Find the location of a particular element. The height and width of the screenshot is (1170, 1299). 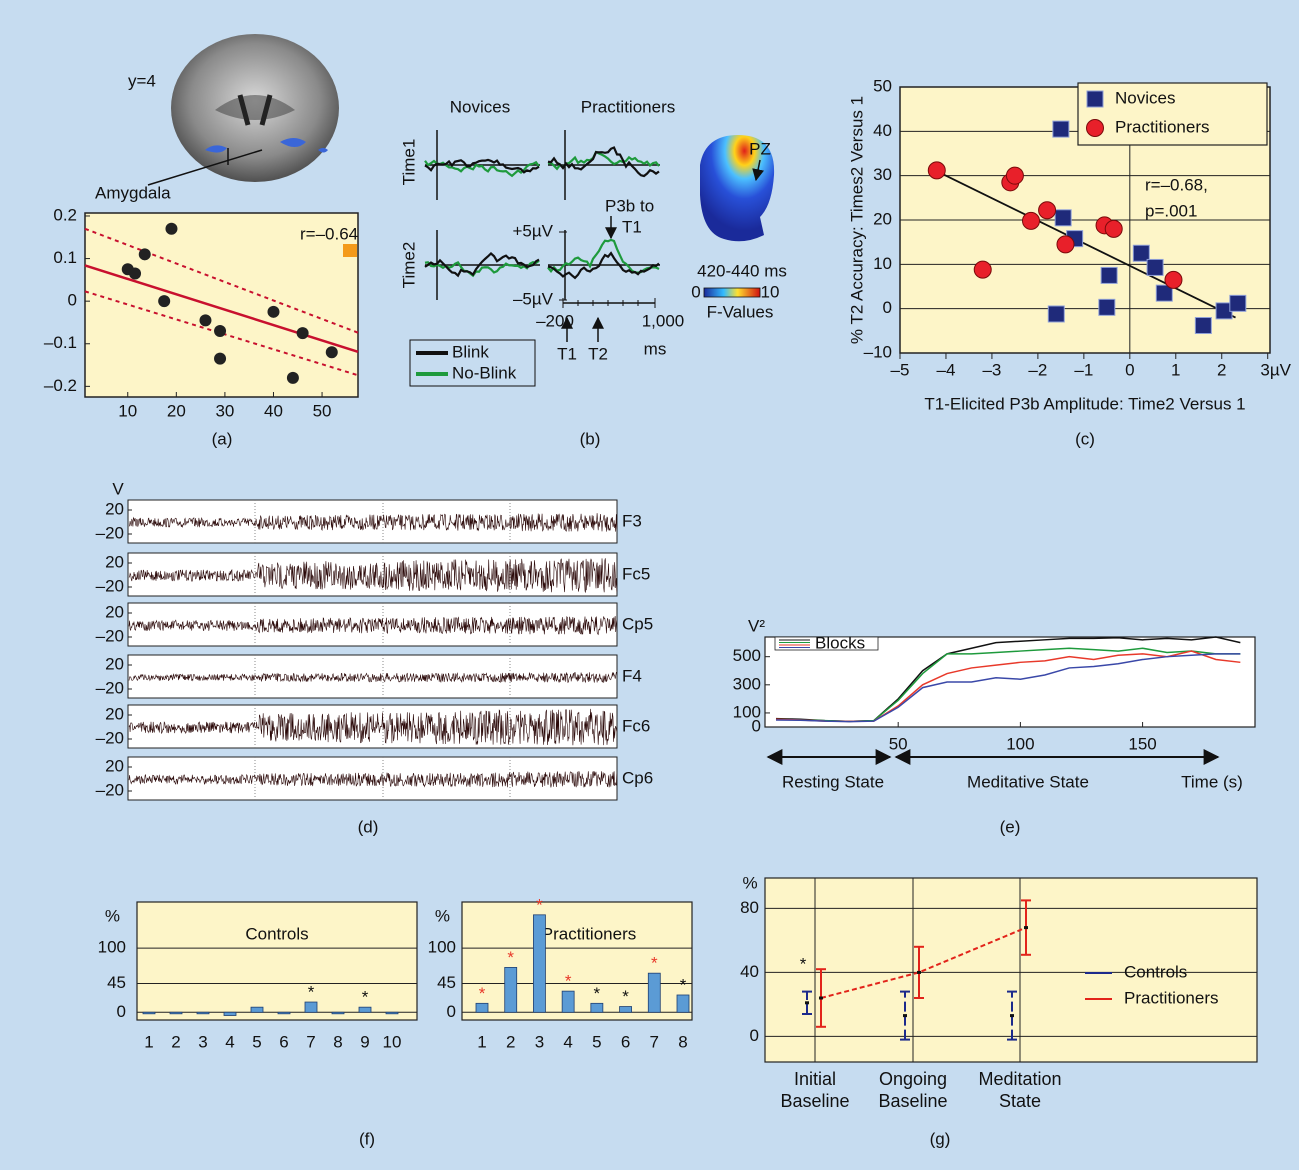

x-tick-label: Initial Baseline is located at coordinates (815, 1090).